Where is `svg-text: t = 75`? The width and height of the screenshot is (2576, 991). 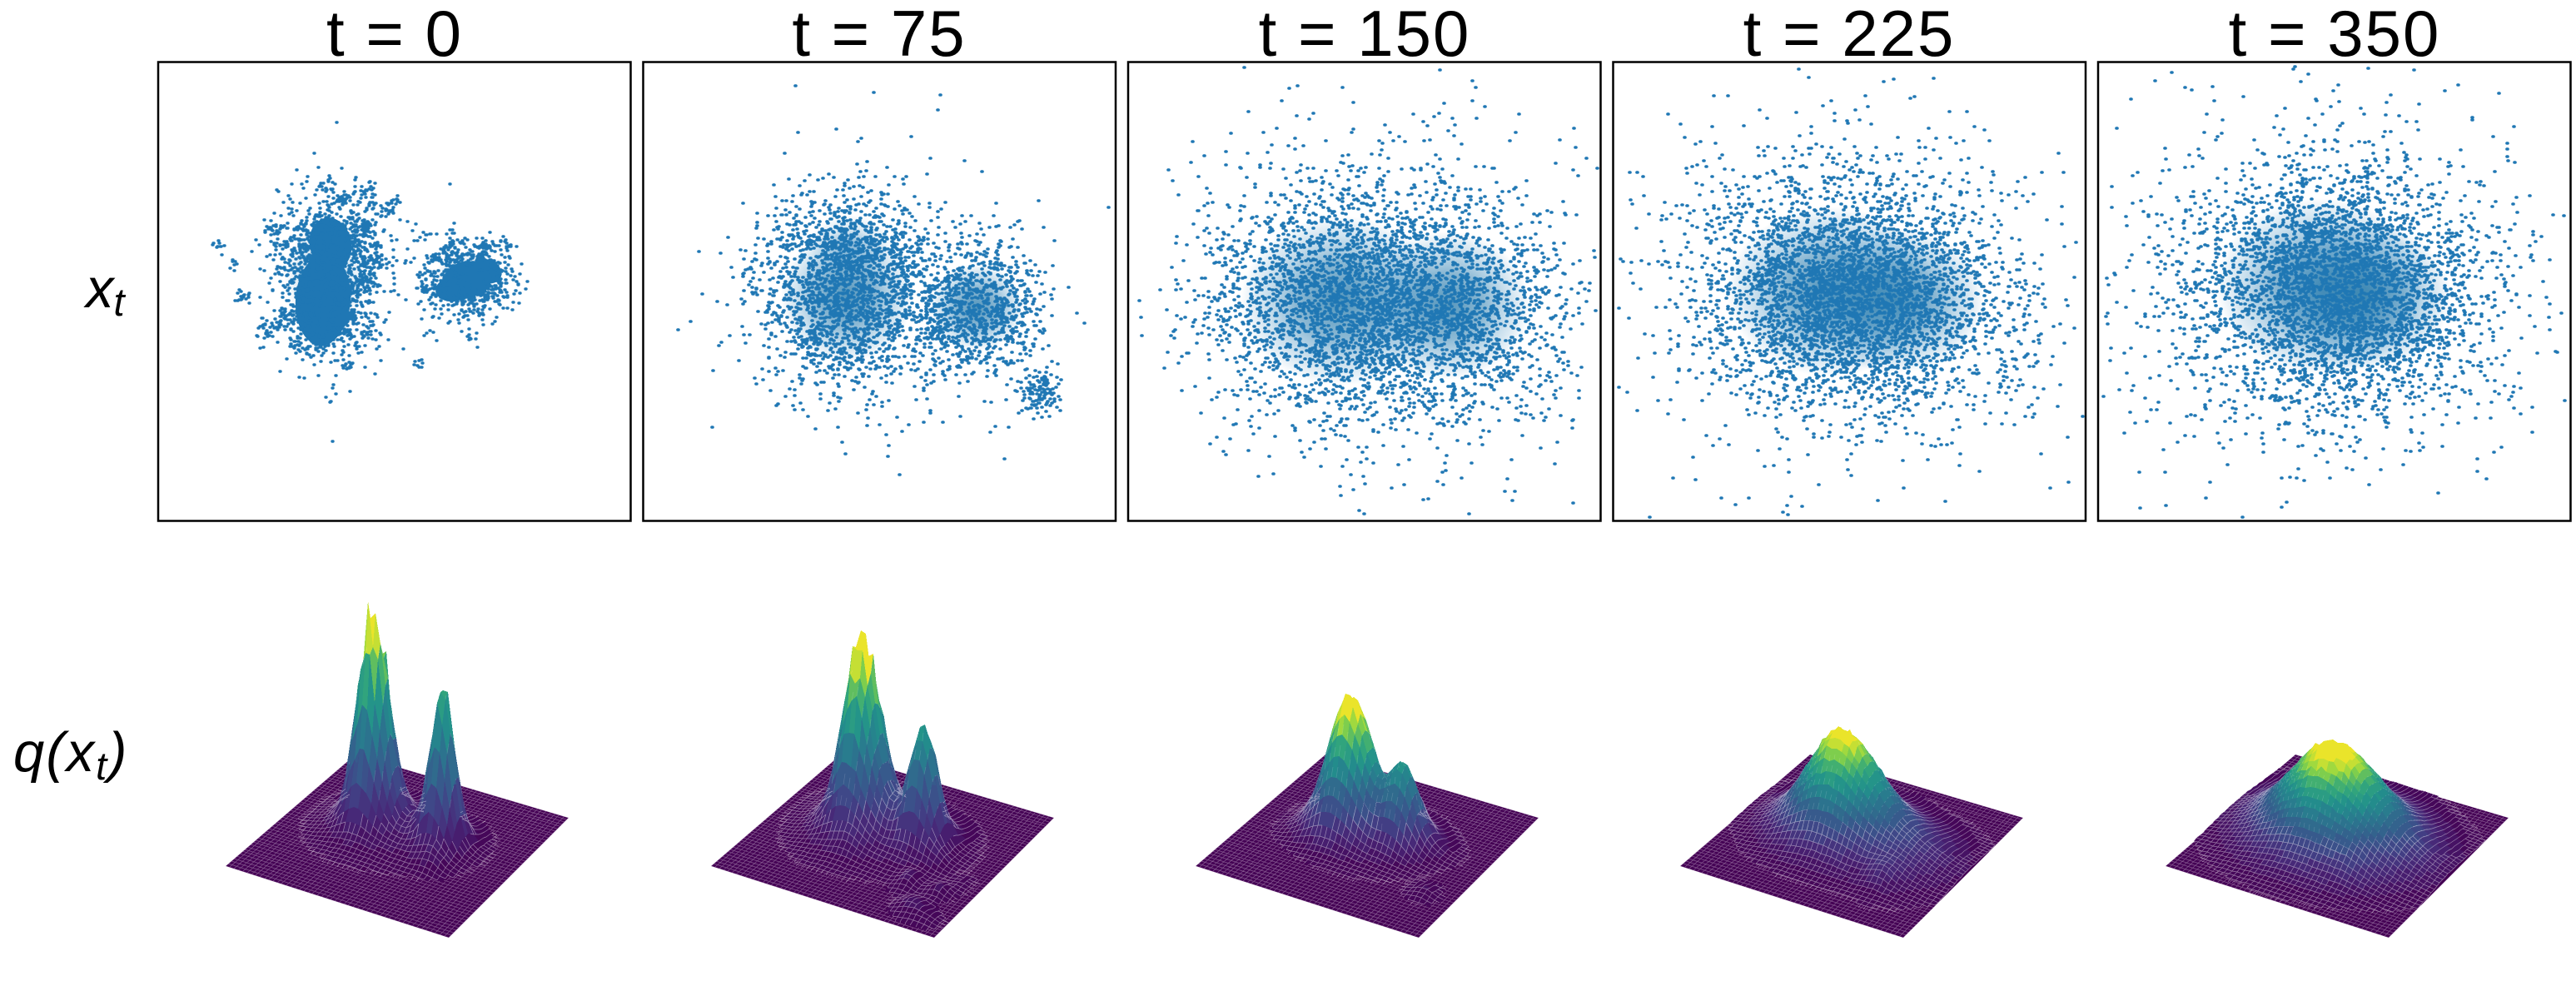 svg-text: t = 75 is located at coordinates (879, 35).